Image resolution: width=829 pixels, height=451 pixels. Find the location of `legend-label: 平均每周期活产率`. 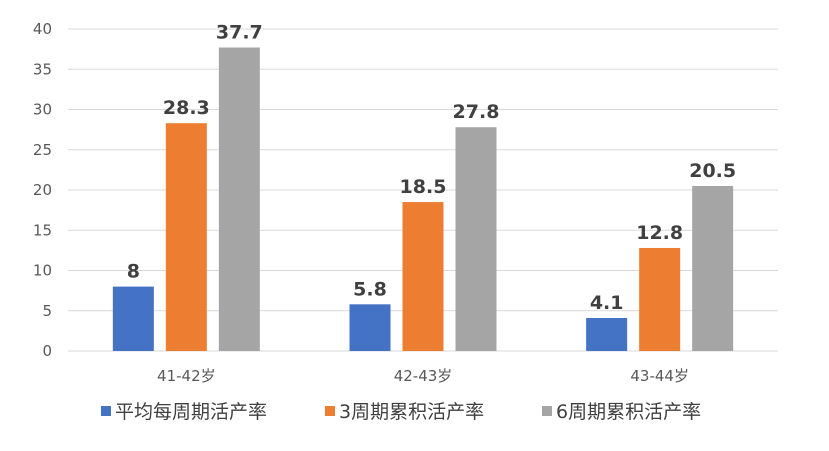

legend-label: 平均每周期活产率 is located at coordinates (191, 412).